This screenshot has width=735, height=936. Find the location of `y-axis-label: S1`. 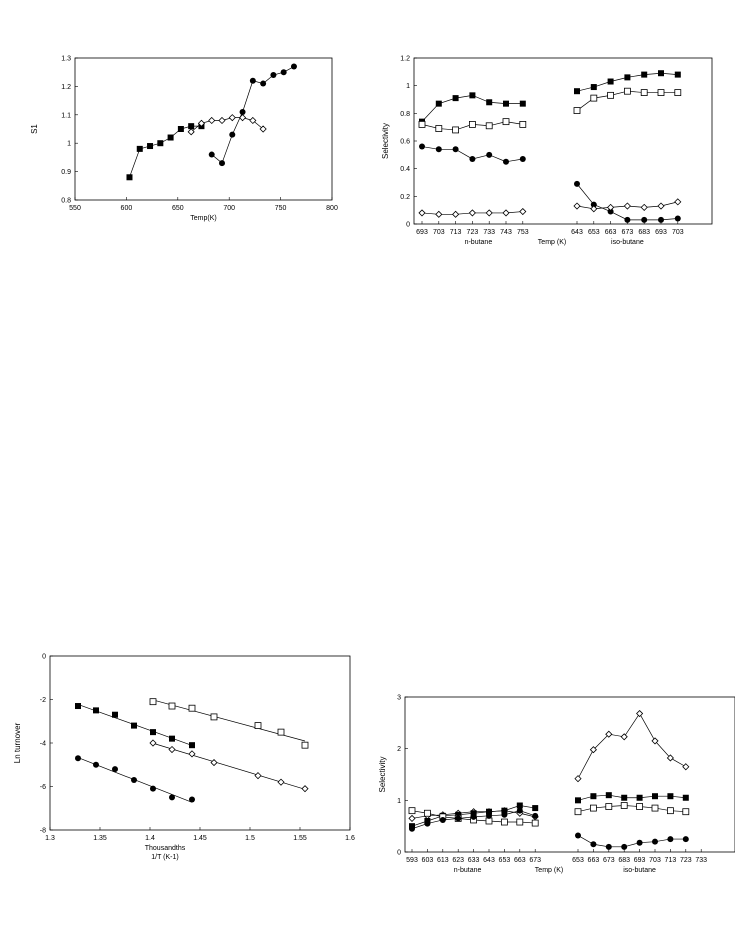

y-axis-label: S1 is located at coordinates (34, 129).